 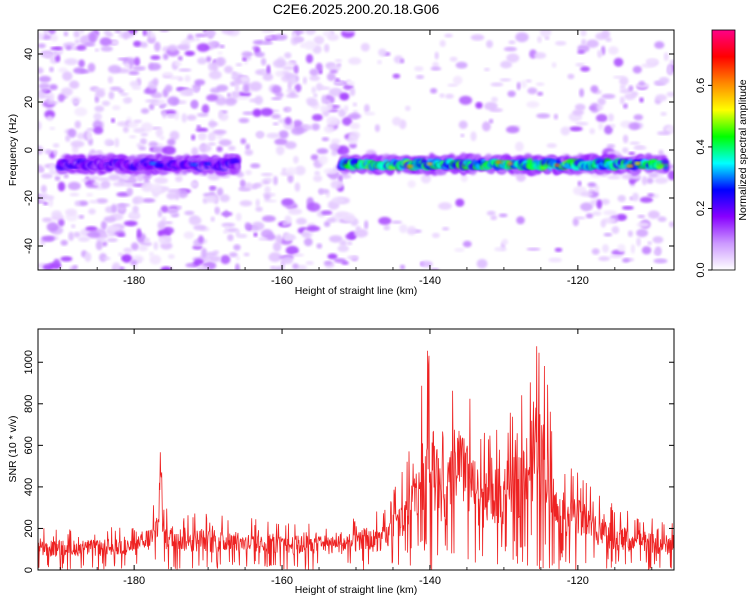 What do you see at coordinates (701, 269) in the screenshot?
I see `colorbar-tick-label: 0.0` at bounding box center [701, 269].